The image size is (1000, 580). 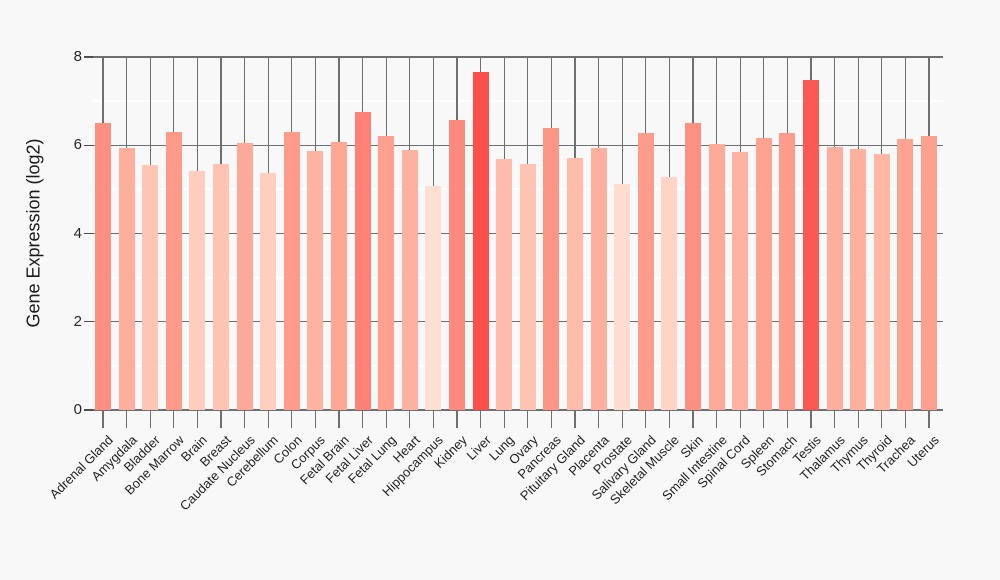 I want to click on bar-thalamus, so click(x=834, y=278).